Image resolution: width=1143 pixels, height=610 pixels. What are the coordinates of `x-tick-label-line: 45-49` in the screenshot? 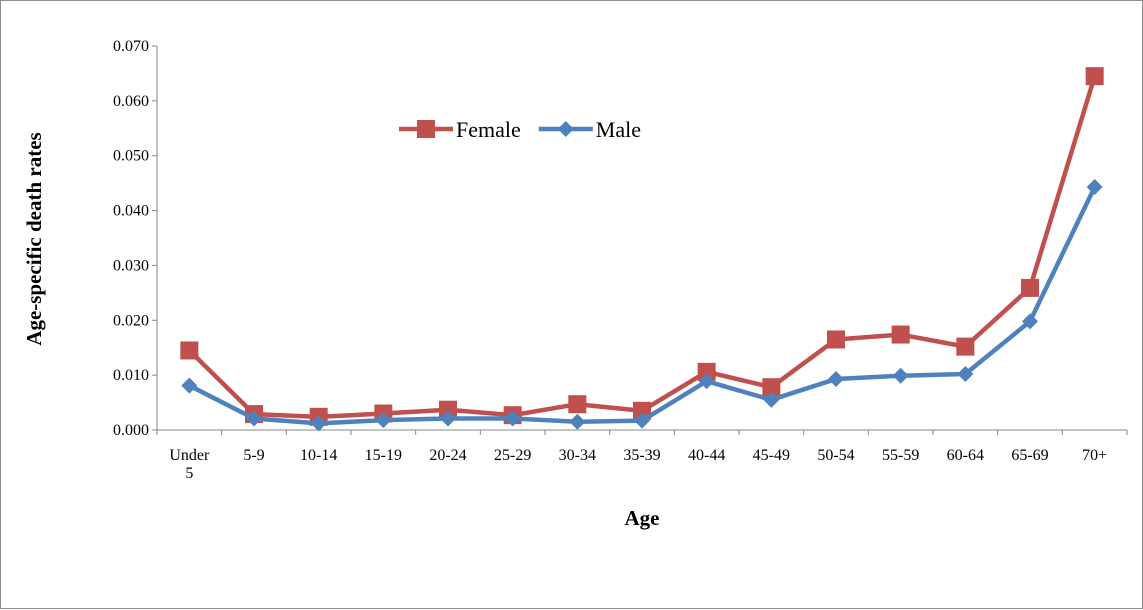 It's located at (771, 455).